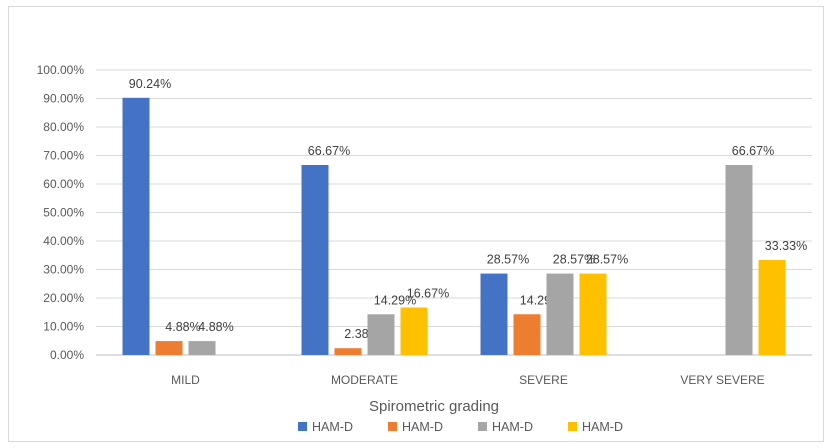 The height and width of the screenshot is (448, 830). Describe the element at coordinates (786, 246) in the screenshot. I see `data-label: 33.33%` at that location.